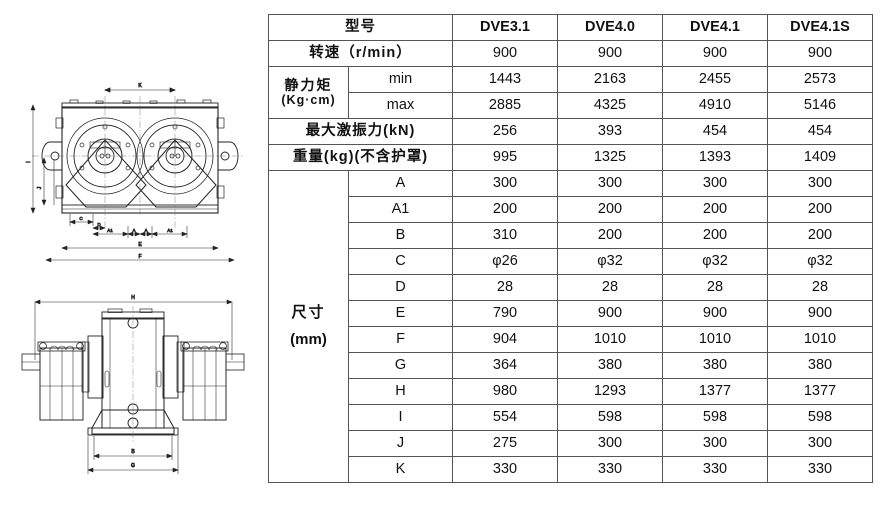 The width and height of the screenshot is (890, 518). Describe the element at coordinates (715, 209) in the screenshot. I see `cell-A1-2: 200` at that location.